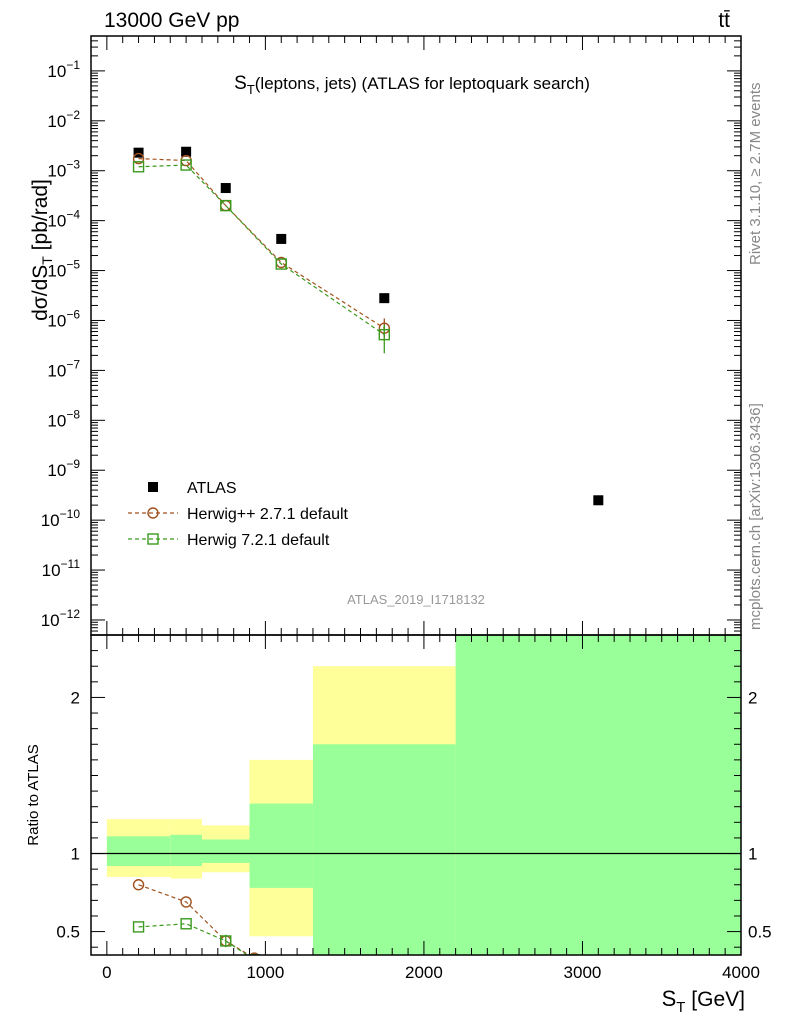 The width and height of the screenshot is (786, 1024). Describe the element at coordinates (63, 318) in the screenshot. I see `ytick-label: 10⁻⁶` at that location.